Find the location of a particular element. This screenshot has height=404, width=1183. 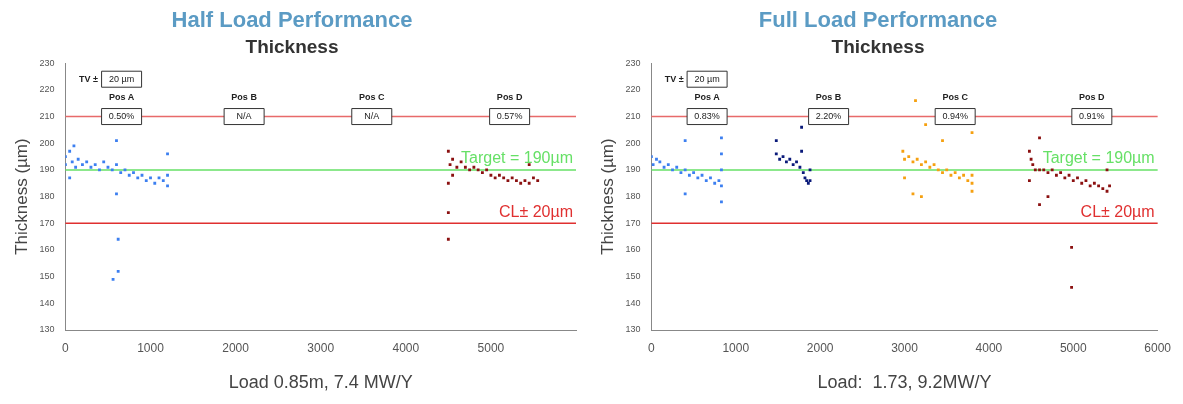

ref-line-label: Target = 190µm is located at coordinates (517, 158).